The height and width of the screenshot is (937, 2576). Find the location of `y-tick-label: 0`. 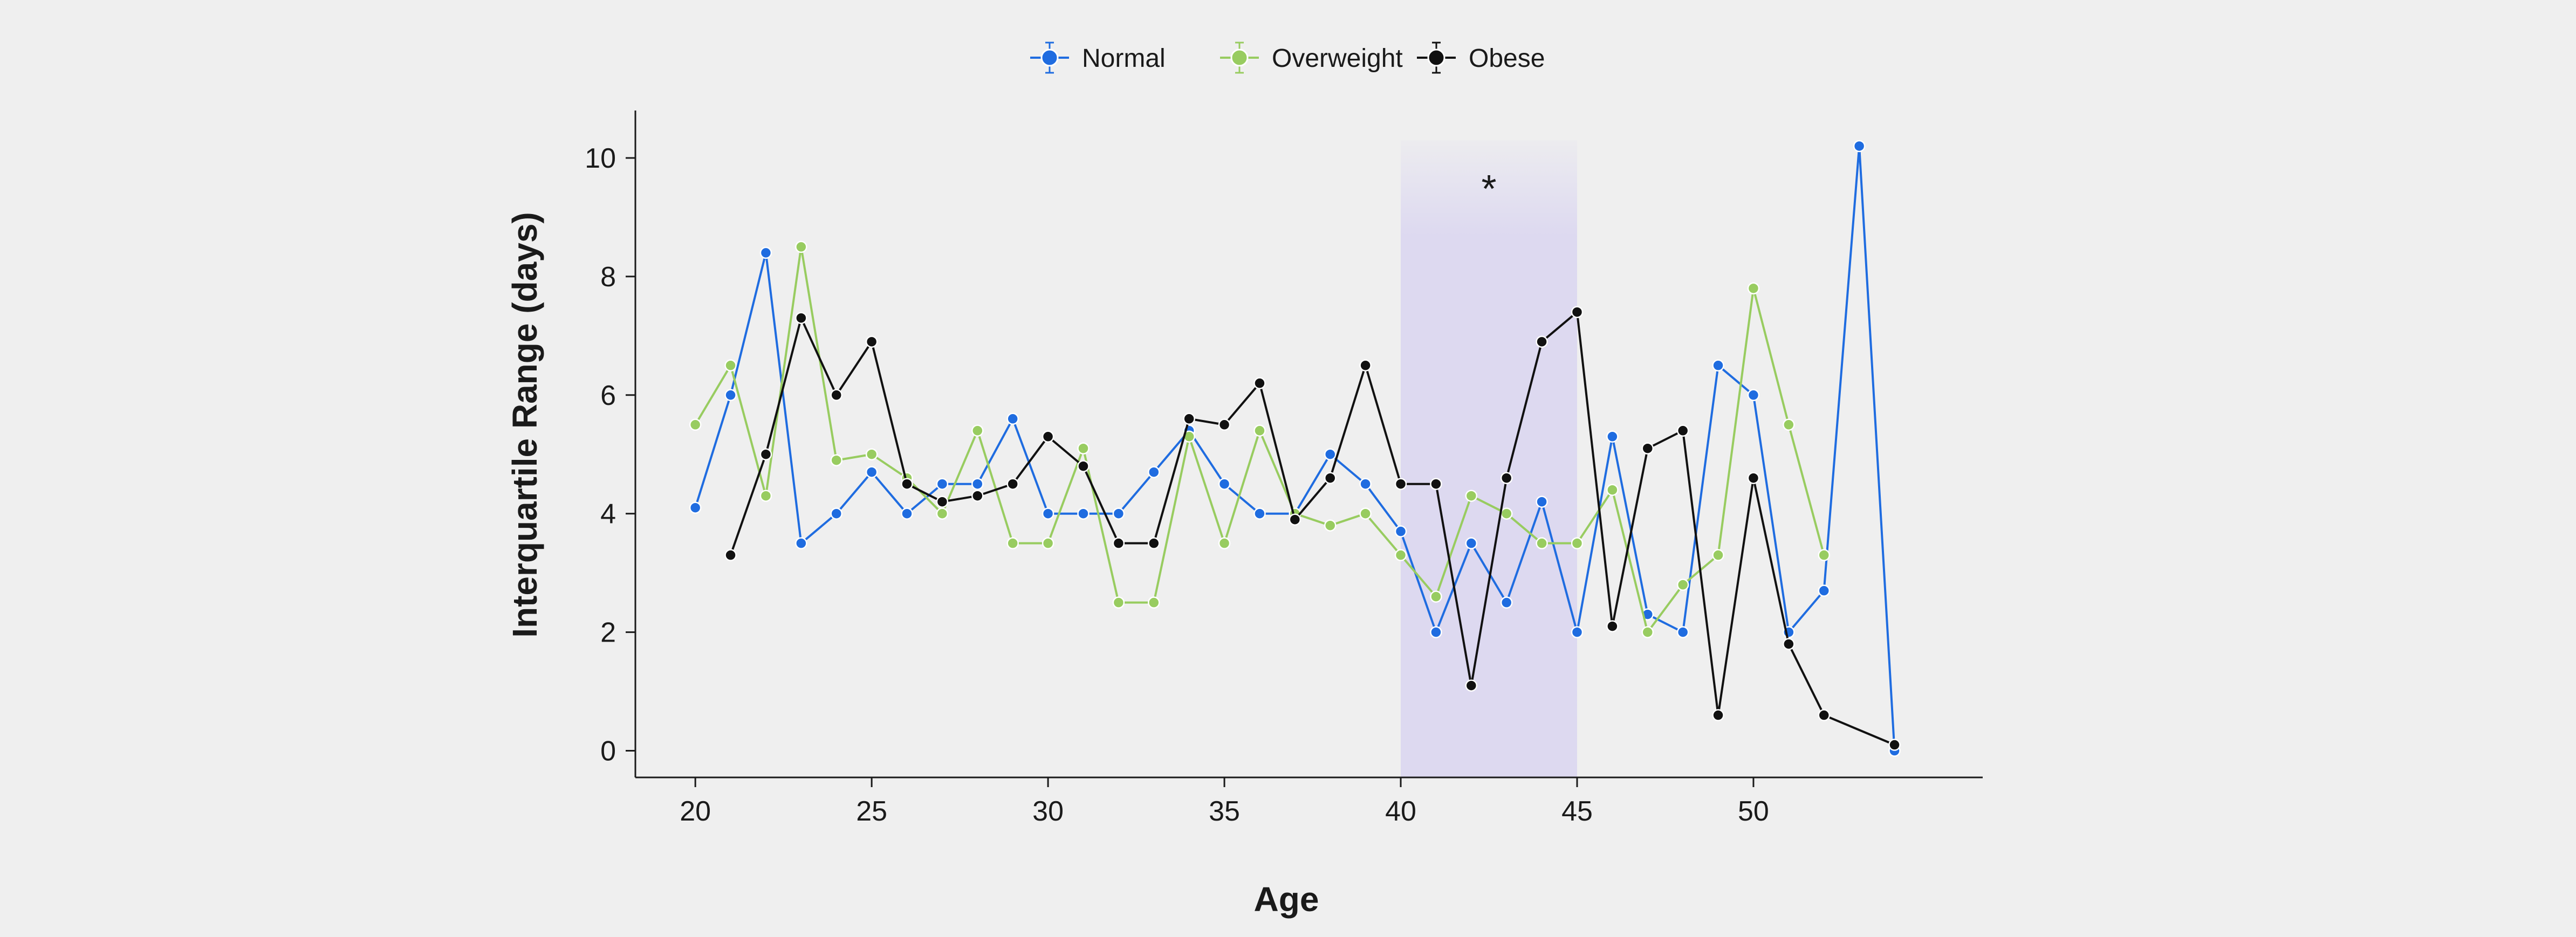

y-tick-label: 0 is located at coordinates (608, 751).